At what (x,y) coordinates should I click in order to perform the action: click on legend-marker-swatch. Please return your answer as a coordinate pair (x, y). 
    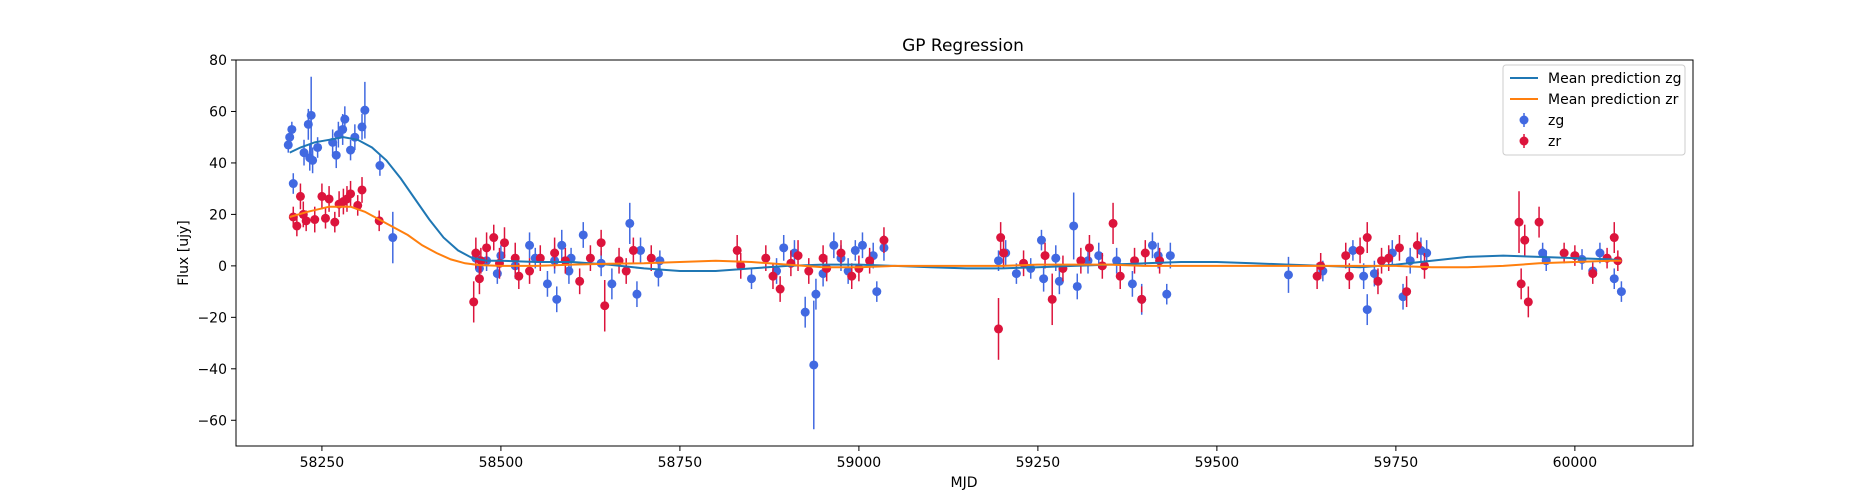
    Looking at the image, I should click on (1524, 120).